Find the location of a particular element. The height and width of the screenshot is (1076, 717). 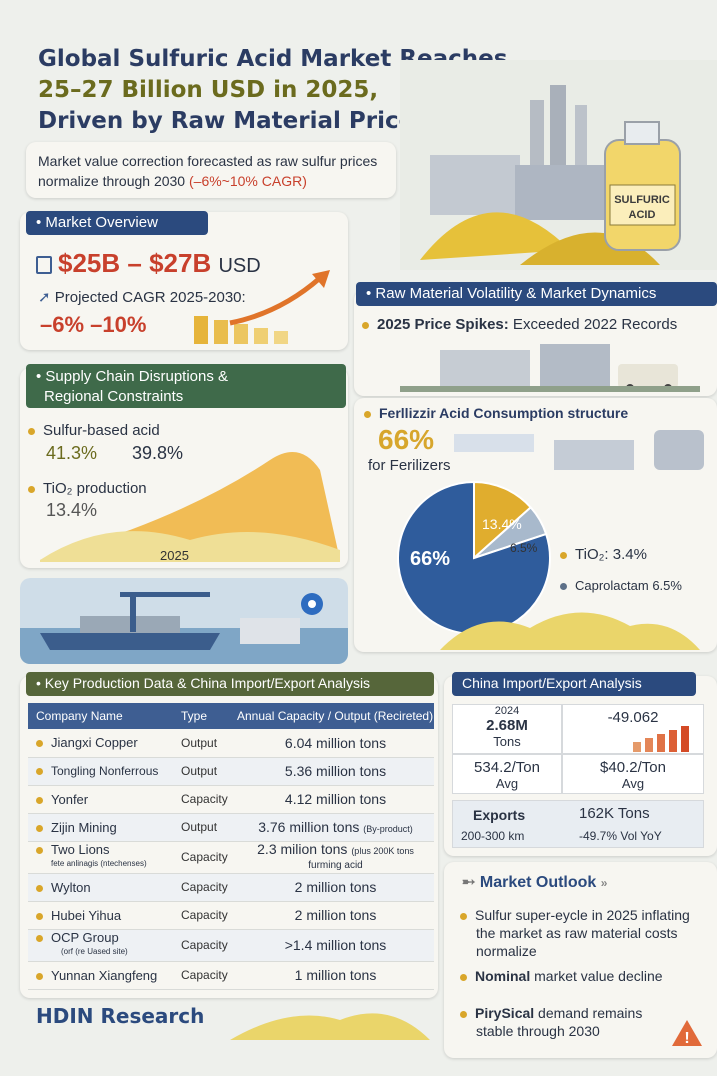

col-capacity: Annual Capacity / Output (Recireted) is located at coordinates (331, 716).